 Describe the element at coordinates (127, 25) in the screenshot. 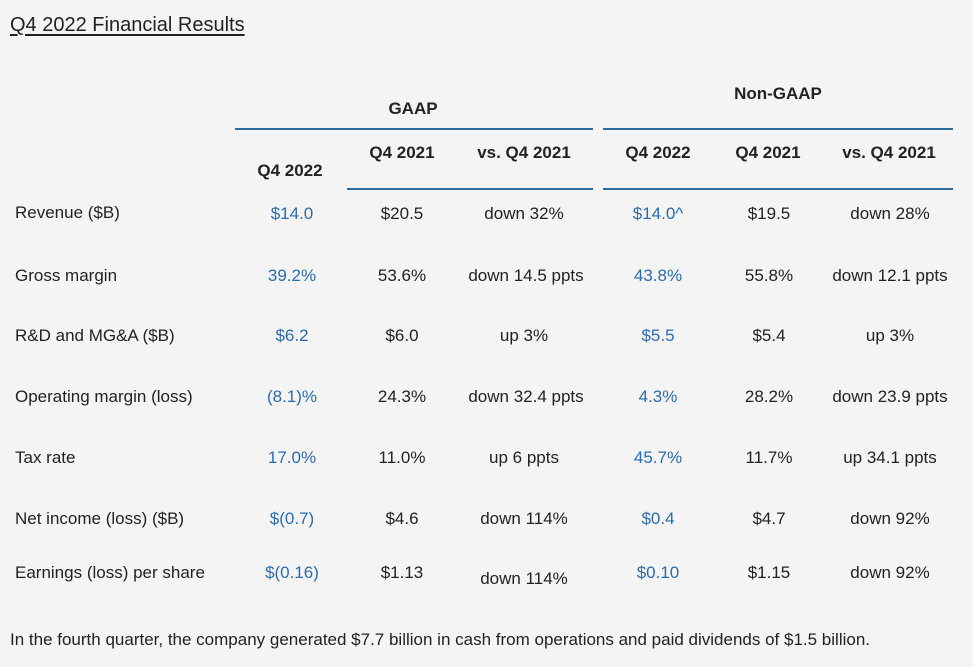

I see `page-title: Q4 2022 Financial Results` at that location.